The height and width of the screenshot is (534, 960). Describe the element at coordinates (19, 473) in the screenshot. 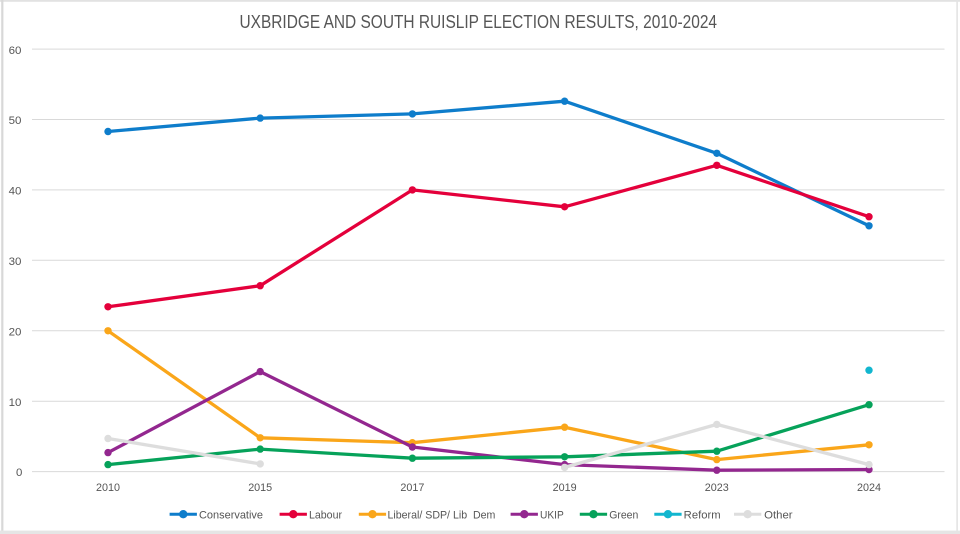

I see `svg-text: 0` at that location.